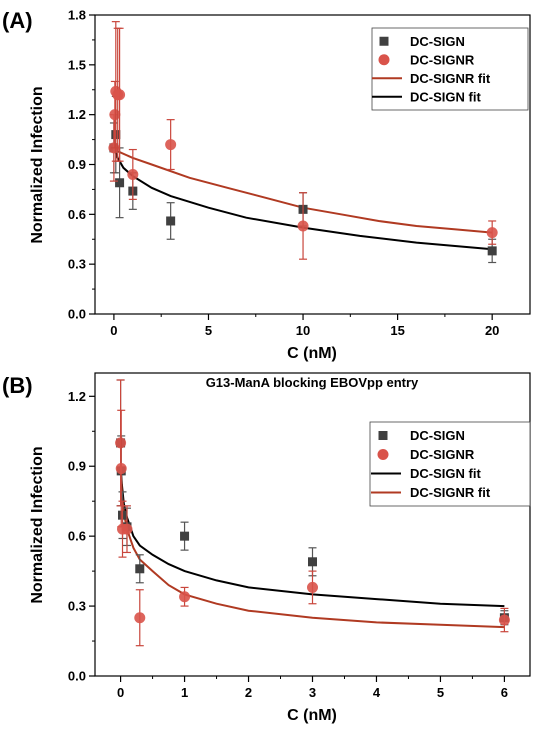 This screenshot has width=550, height=731. What do you see at coordinates (377, 692) in the screenshot?
I see `x-tick-label: 4` at bounding box center [377, 692].